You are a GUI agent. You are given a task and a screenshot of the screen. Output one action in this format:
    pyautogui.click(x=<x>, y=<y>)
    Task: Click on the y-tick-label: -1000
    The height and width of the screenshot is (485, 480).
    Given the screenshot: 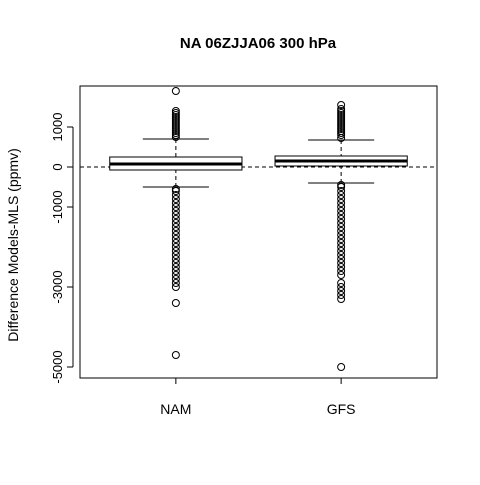 What is the action you would take?
    pyautogui.click(x=57, y=206)
    